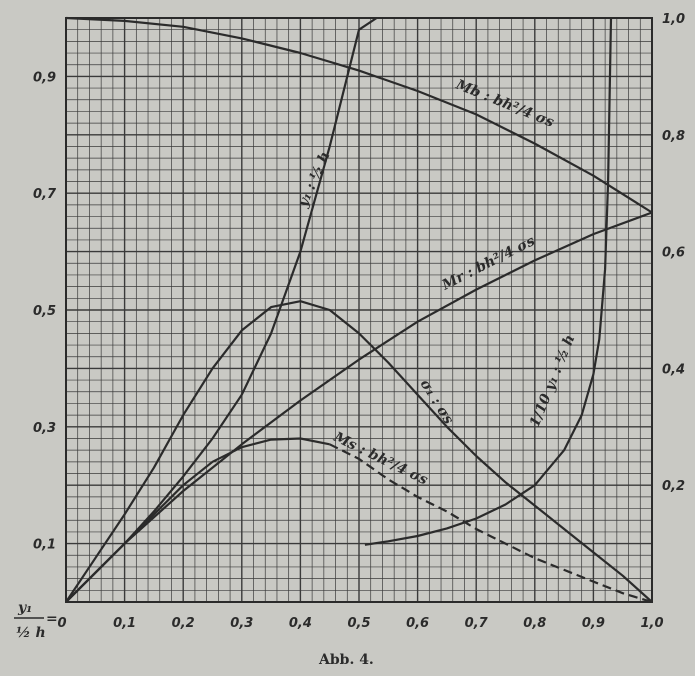 This screenshot has width=695, height=676. Describe the element at coordinates (183, 623) in the screenshot. I see `x-tick-label: 0,2` at that location.